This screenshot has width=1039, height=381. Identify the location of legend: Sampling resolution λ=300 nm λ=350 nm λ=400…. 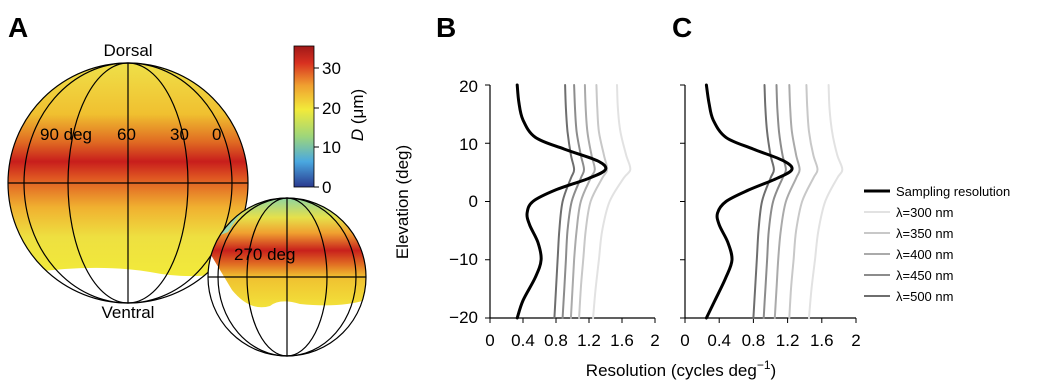
(937, 244).